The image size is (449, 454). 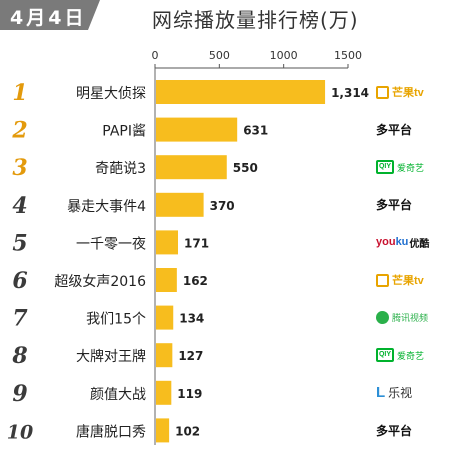 I want to click on rank-number: 1, so click(x=19, y=93).